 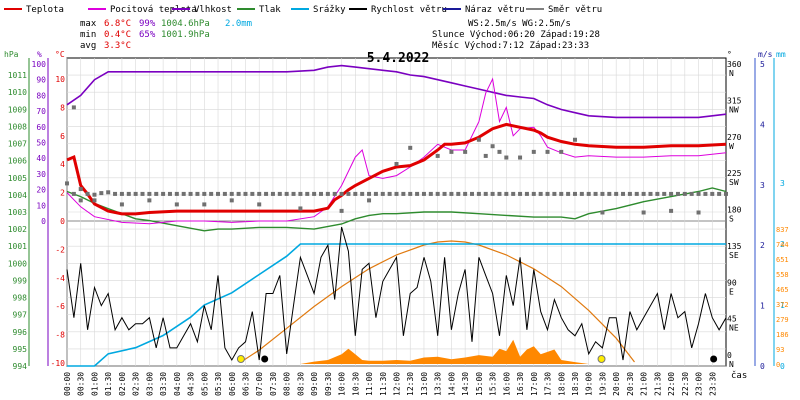 What do you see at coordinates (204, 384) in the screenshot?
I see `x-tick-label: 05:00` at bounding box center [204, 384].